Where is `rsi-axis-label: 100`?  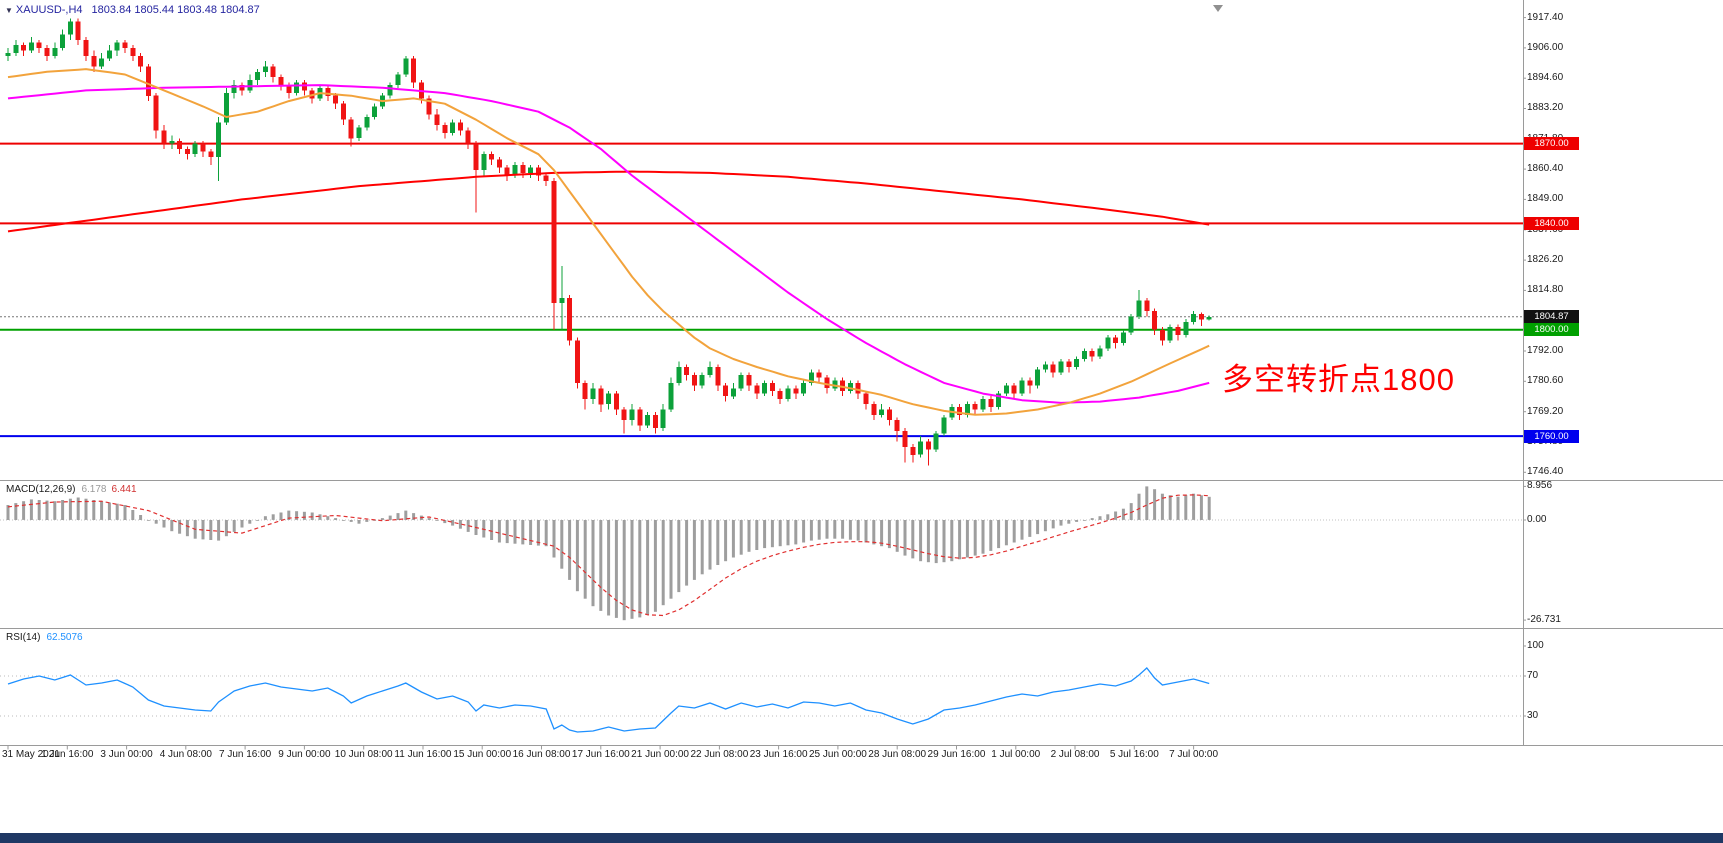
rsi-axis-label: 100 is located at coordinates (1535, 645).